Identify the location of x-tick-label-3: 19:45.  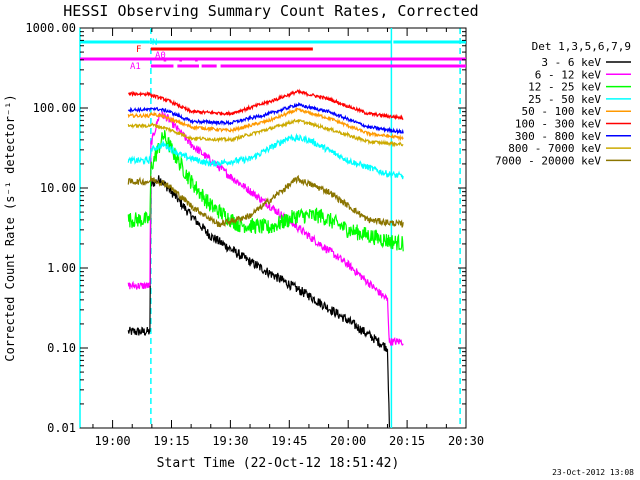
(289, 441).